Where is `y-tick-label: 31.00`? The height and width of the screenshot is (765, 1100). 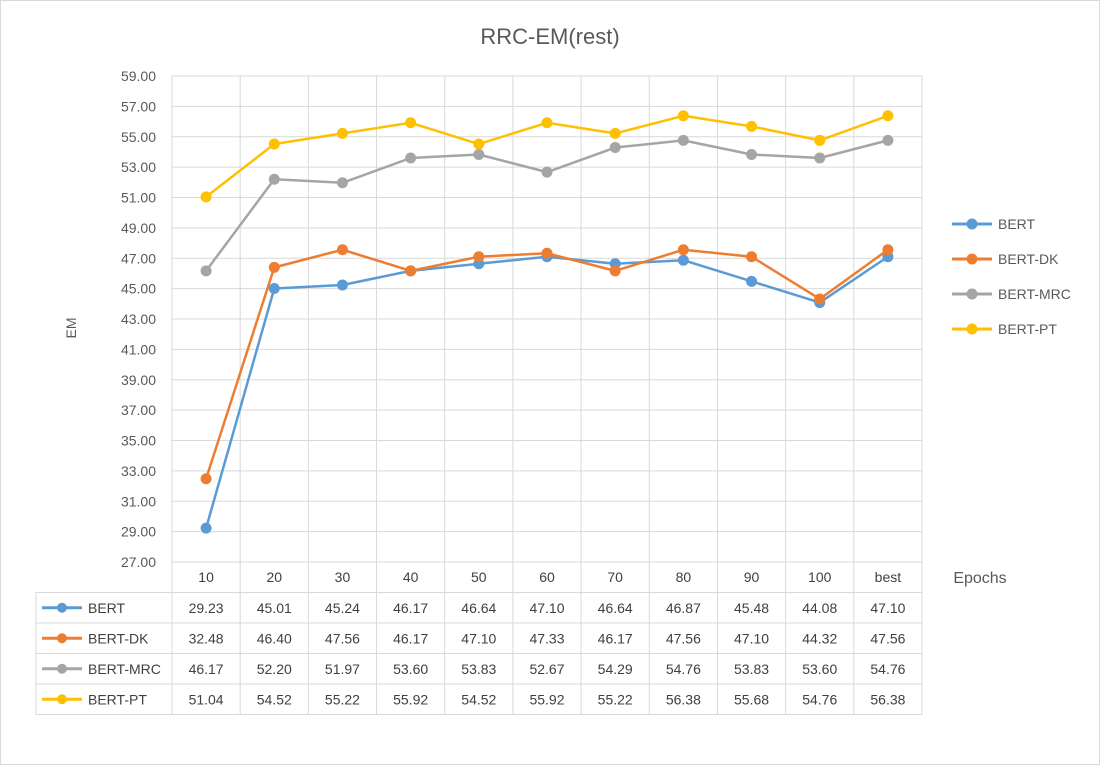 y-tick-label: 31.00 is located at coordinates (138, 501).